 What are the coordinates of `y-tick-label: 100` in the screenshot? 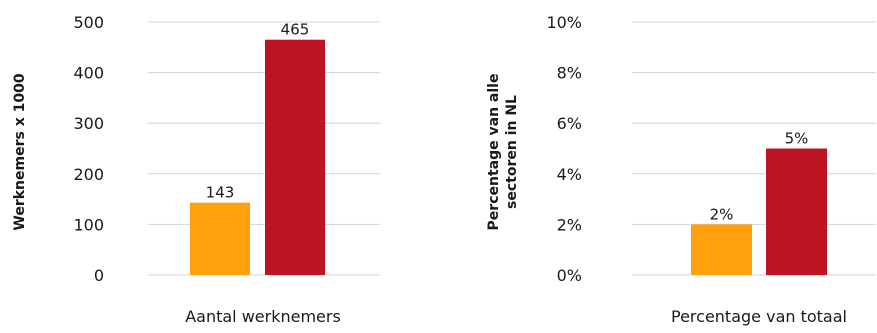 It's located at (88, 224).